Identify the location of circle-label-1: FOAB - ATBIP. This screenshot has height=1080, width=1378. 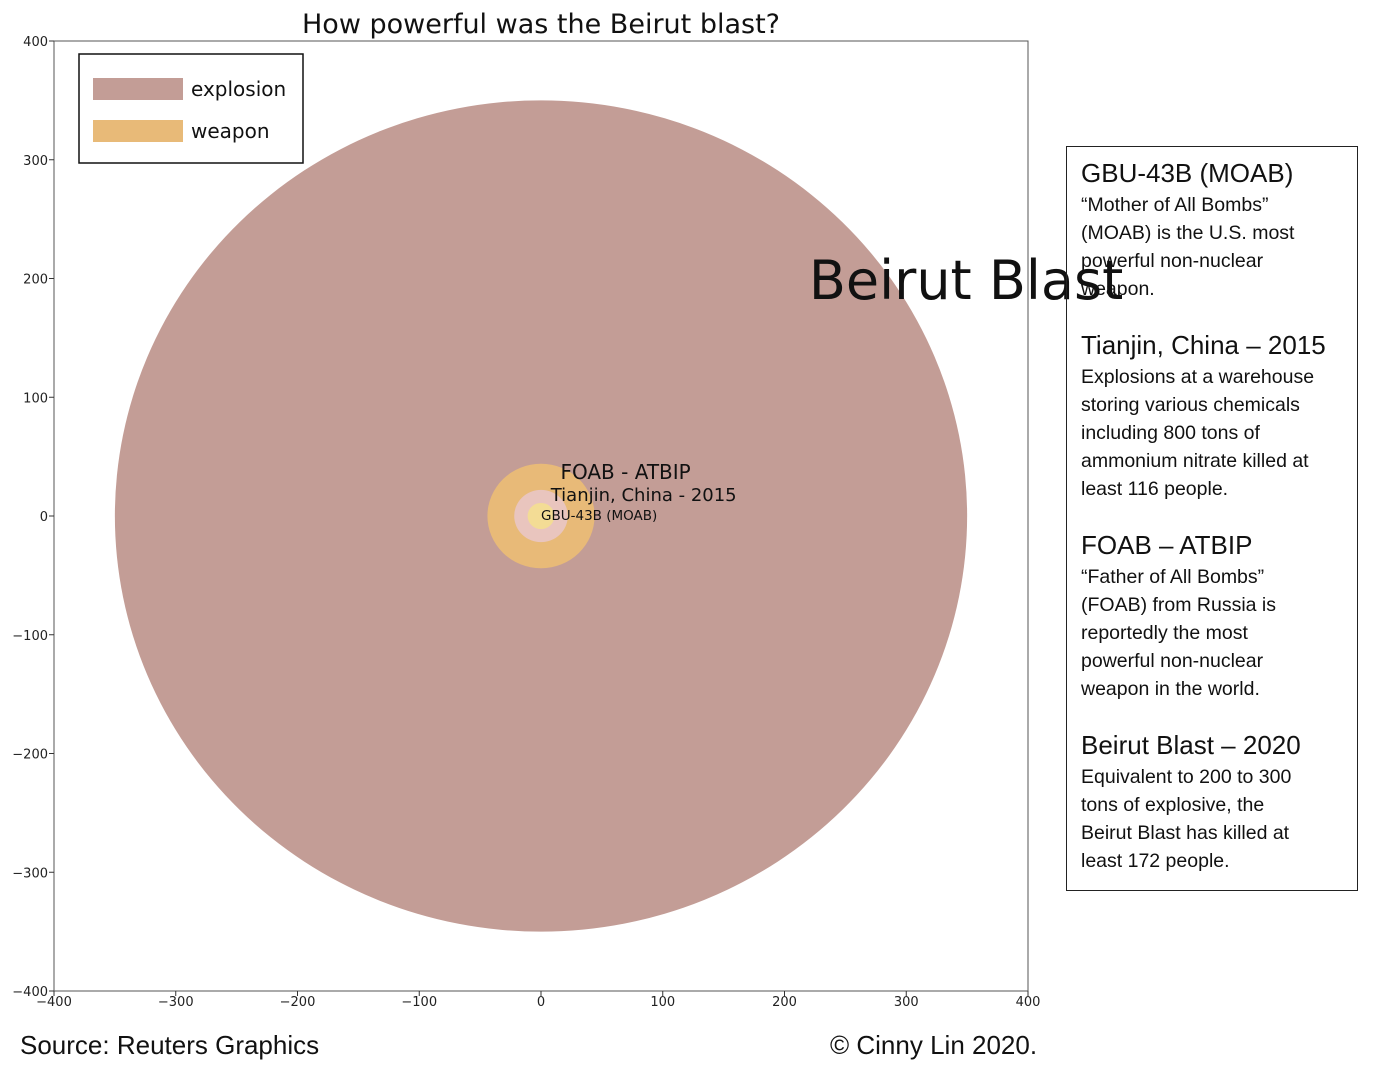
(625, 472).